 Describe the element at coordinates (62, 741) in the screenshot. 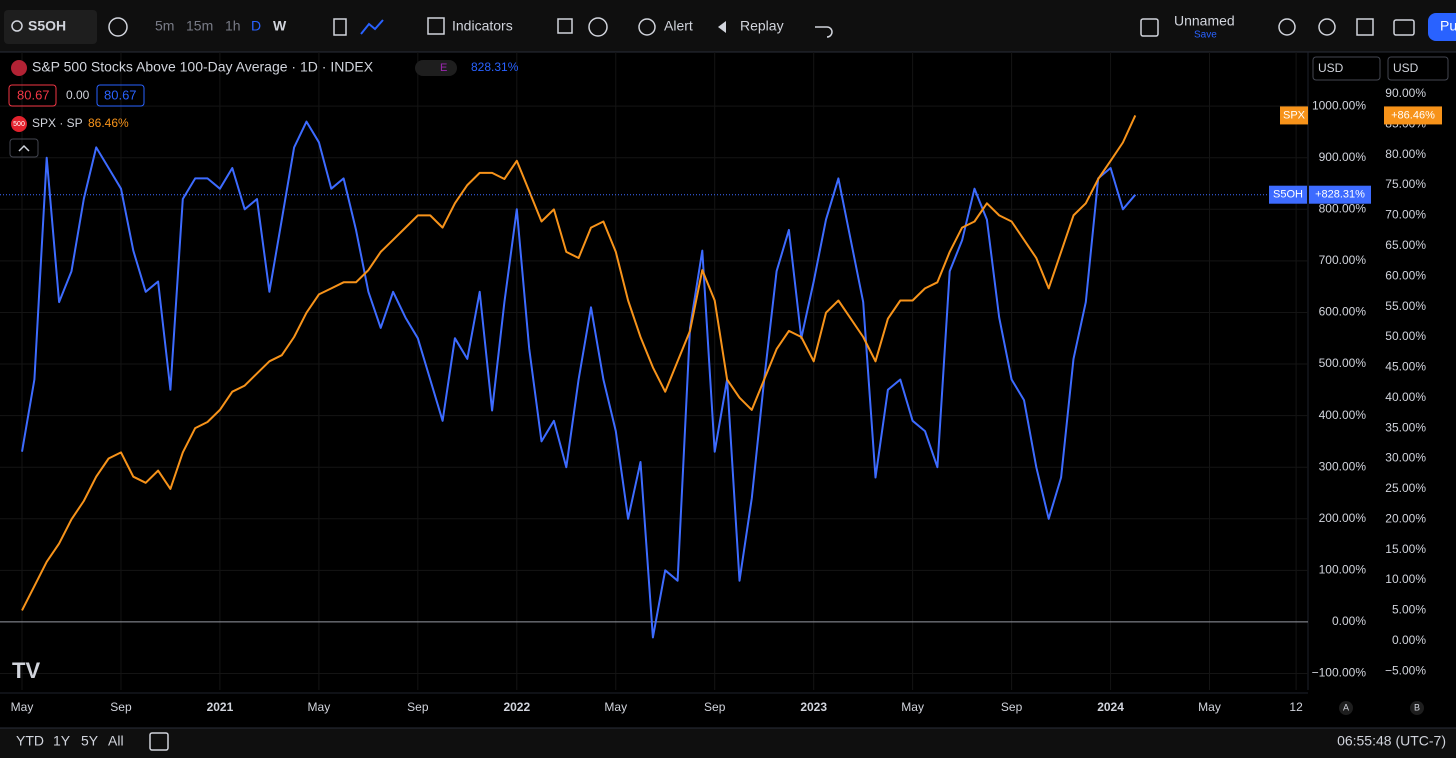

I see `range-button: 1Y` at that location.